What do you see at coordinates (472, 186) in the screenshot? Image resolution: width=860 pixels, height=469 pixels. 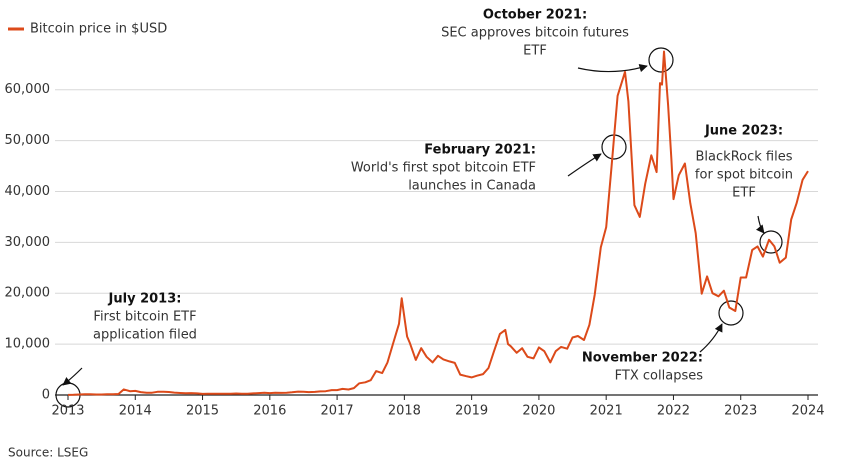 I see `annotation-text: launches in Canada` at bounding box center [472, 186].